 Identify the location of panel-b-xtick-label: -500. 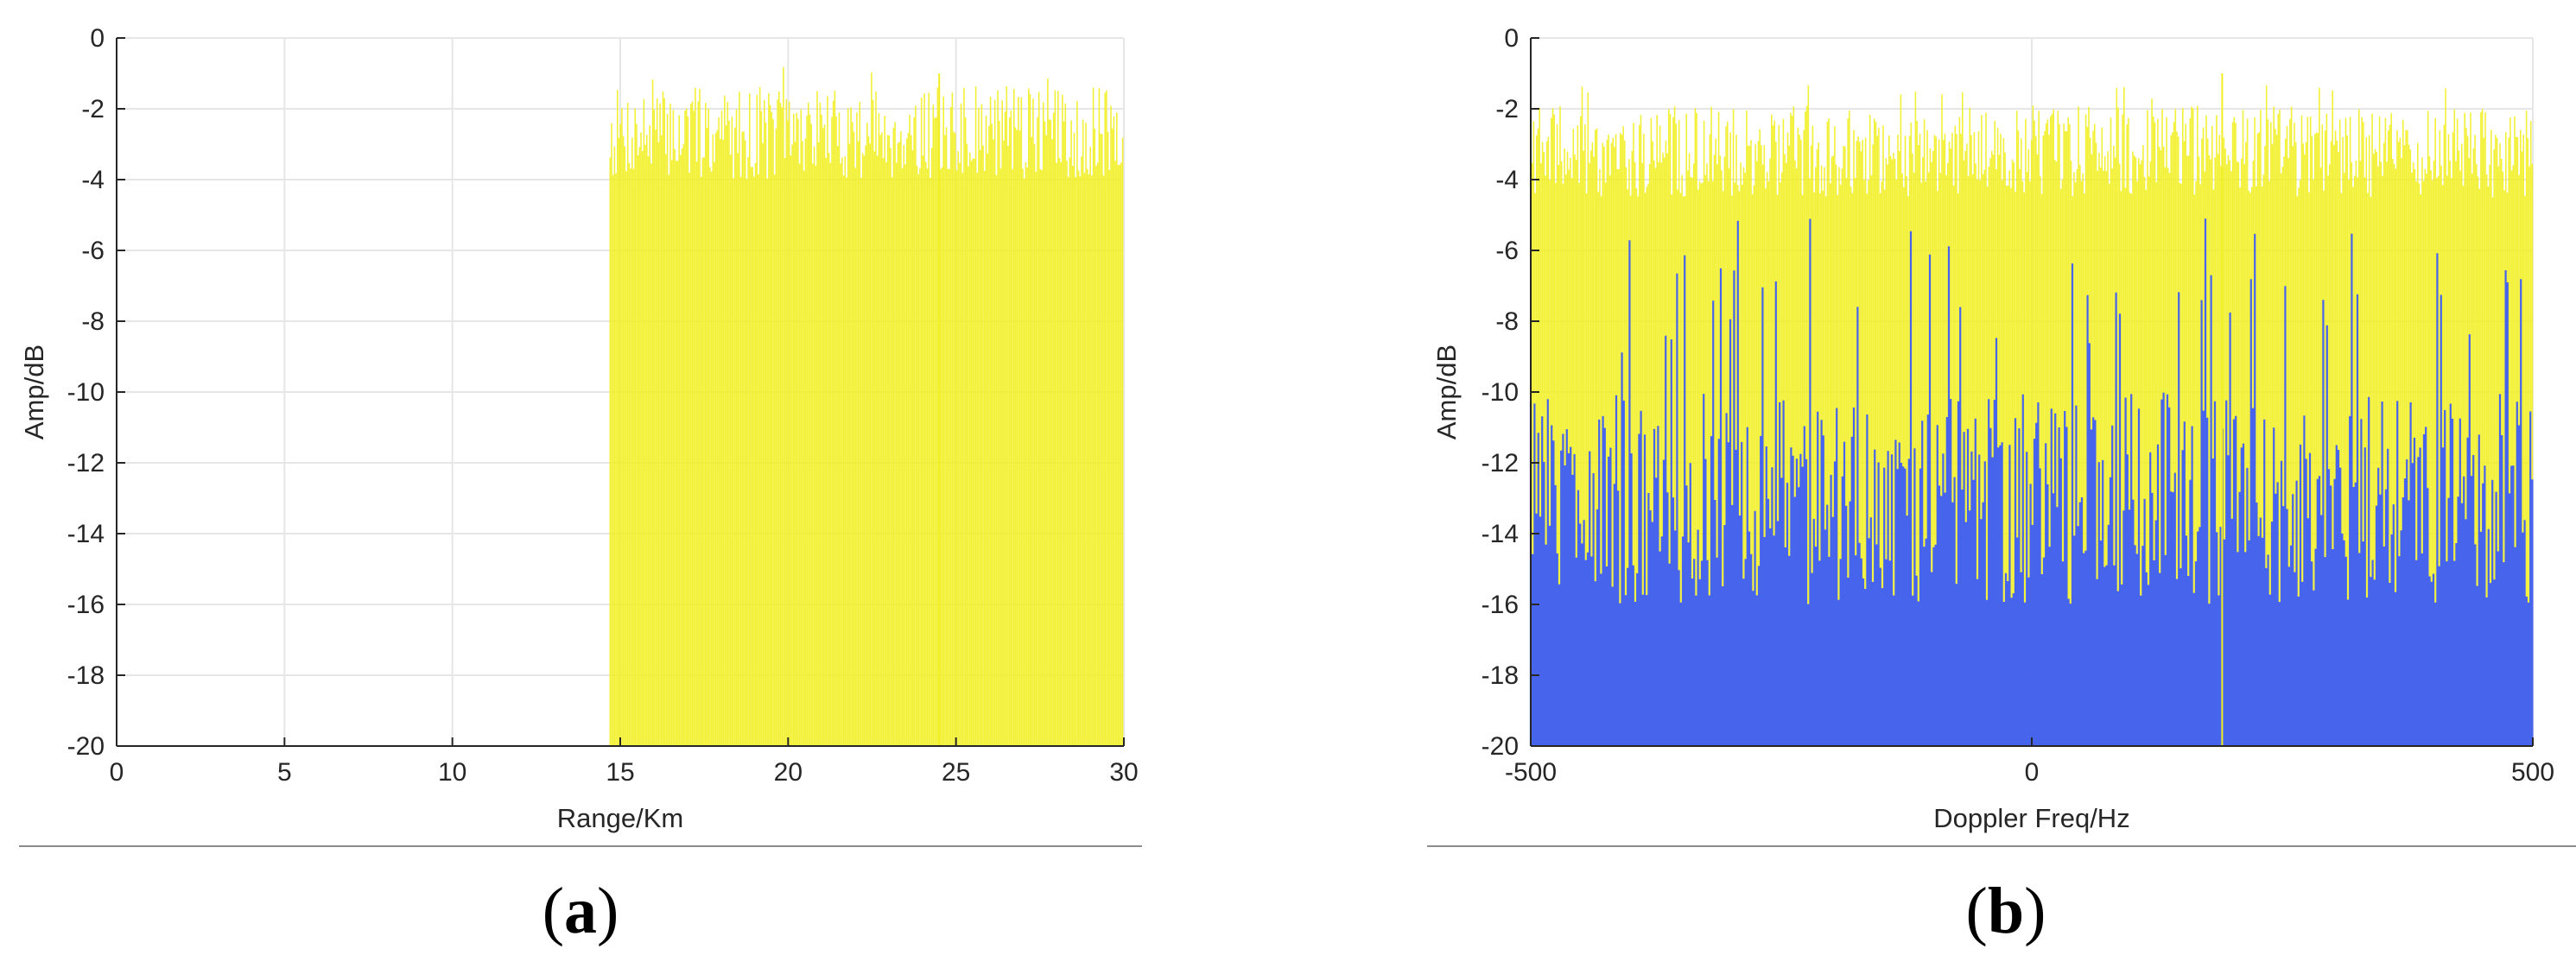
(1531, 772).